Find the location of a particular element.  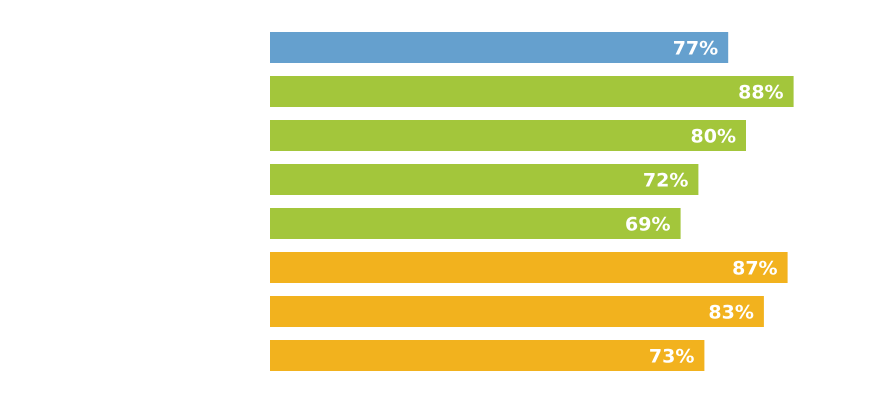

bar-value-label-7: 83% is located at coordinates (730, 313).